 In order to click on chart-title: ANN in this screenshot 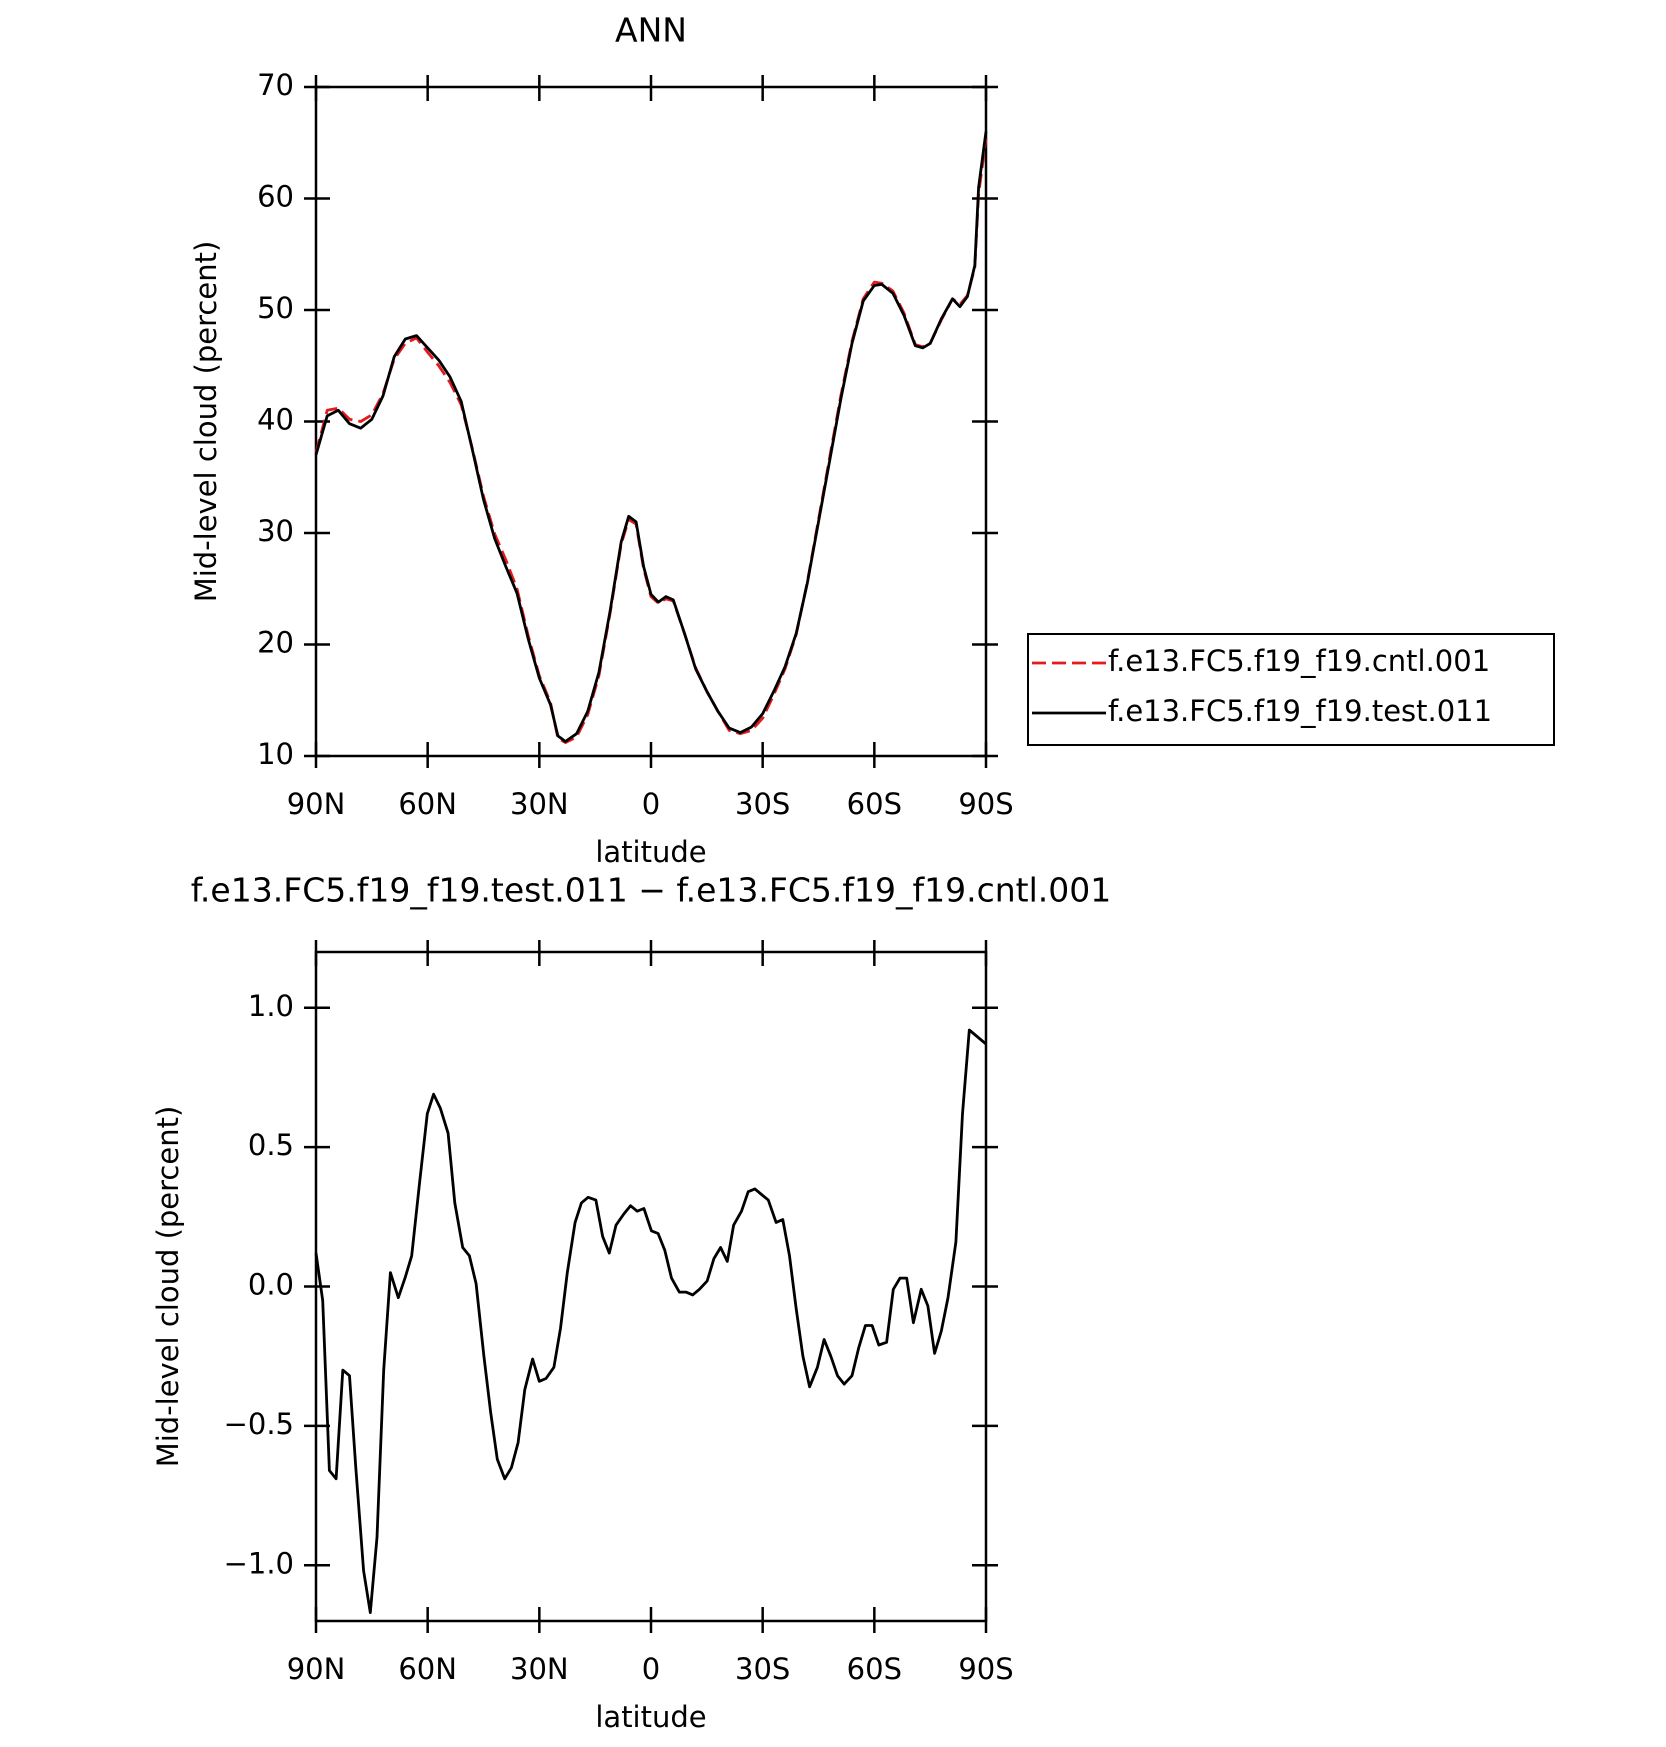, I will do `click(651, 30)`.